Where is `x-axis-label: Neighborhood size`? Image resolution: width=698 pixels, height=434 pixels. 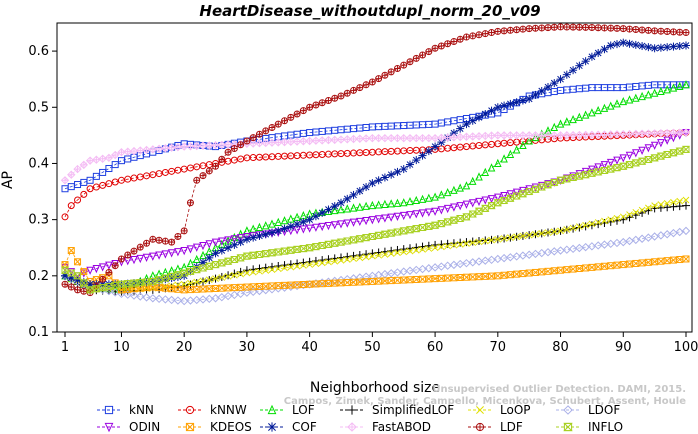 x-axis-label: Neighborhood size is located at coordinates (375, 388).